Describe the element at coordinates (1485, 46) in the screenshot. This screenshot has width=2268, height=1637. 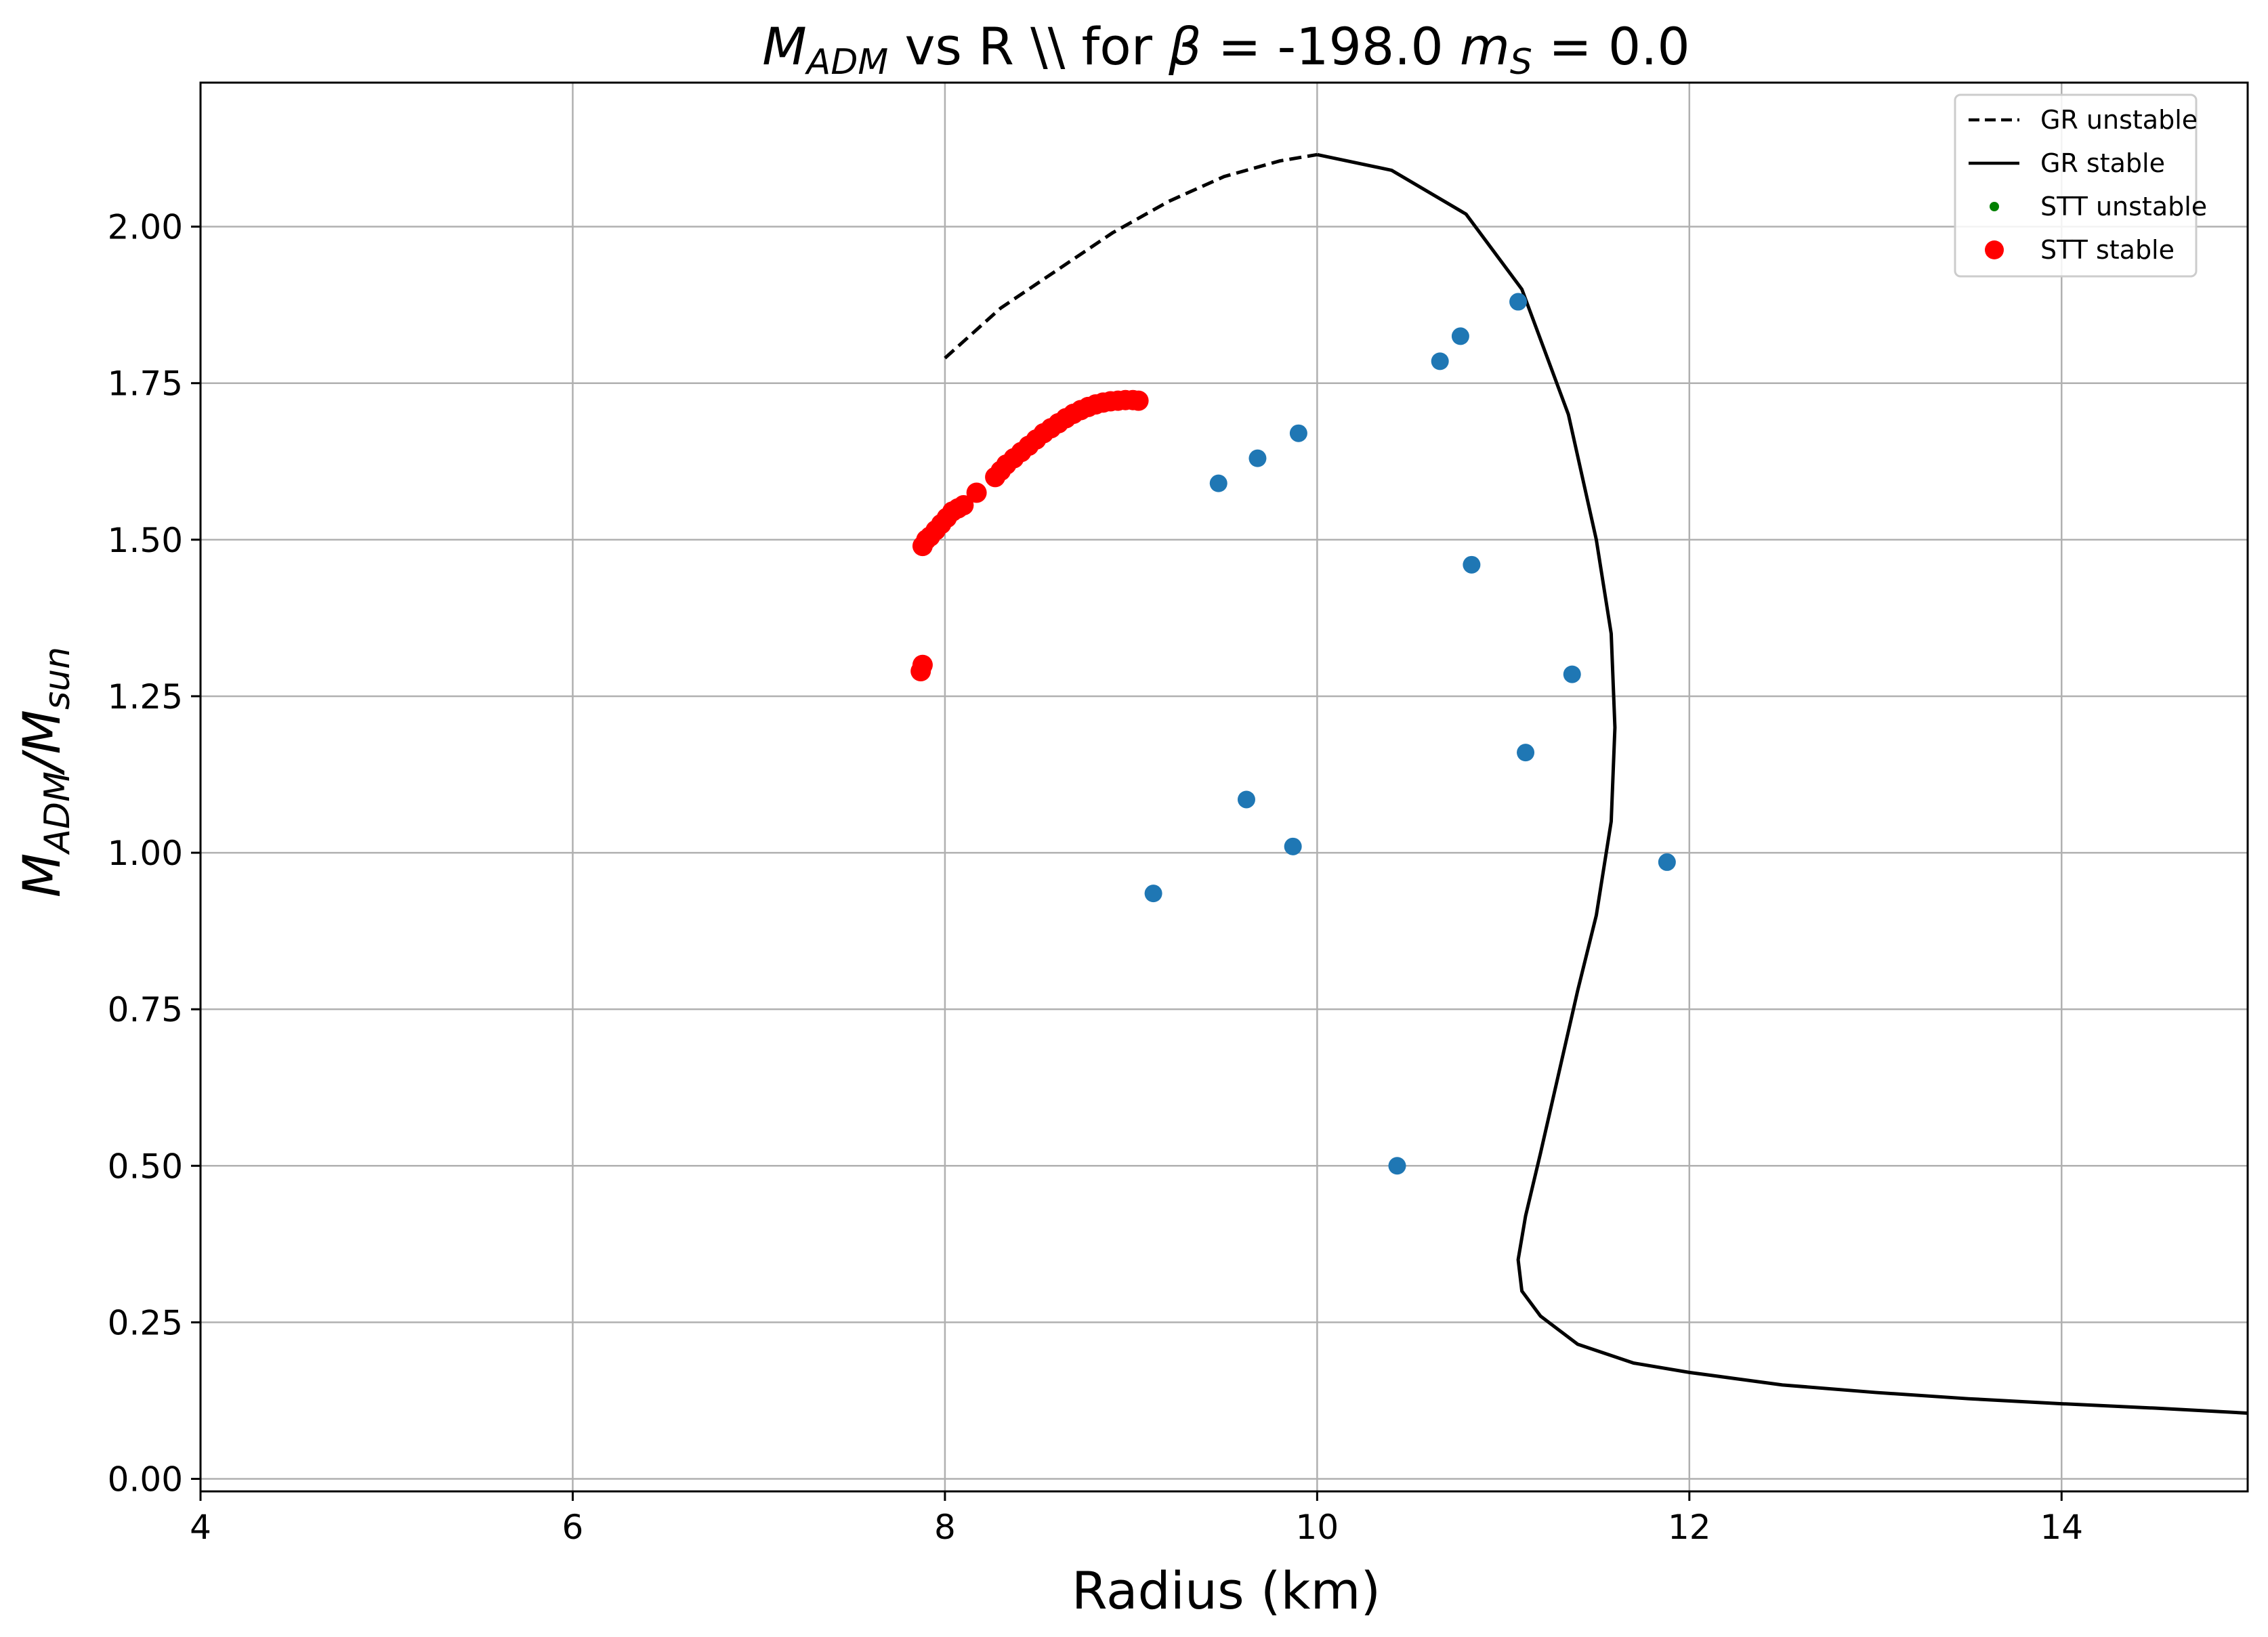
I see `title-ms-symbol: m` at that location.